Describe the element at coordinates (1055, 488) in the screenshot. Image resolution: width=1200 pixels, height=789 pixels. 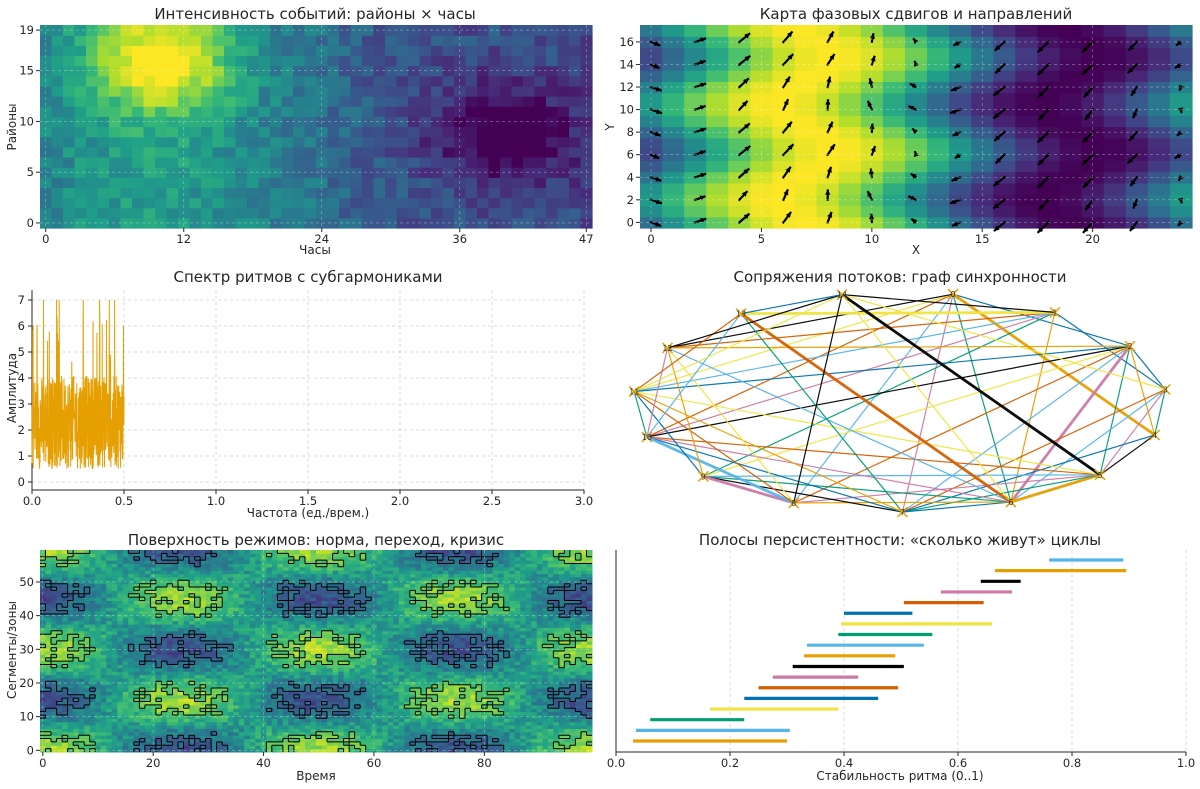
I see `graph-edge` at that location.